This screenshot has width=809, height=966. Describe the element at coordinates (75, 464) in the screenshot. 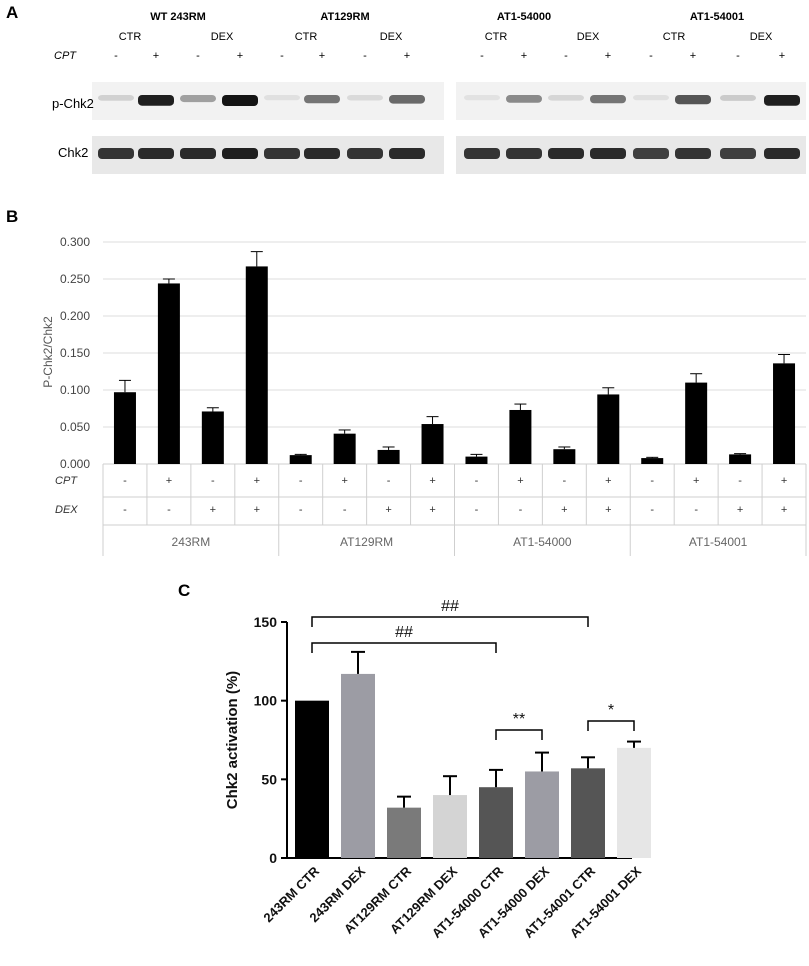

I see `y-tick-label: 0.000` at that location.